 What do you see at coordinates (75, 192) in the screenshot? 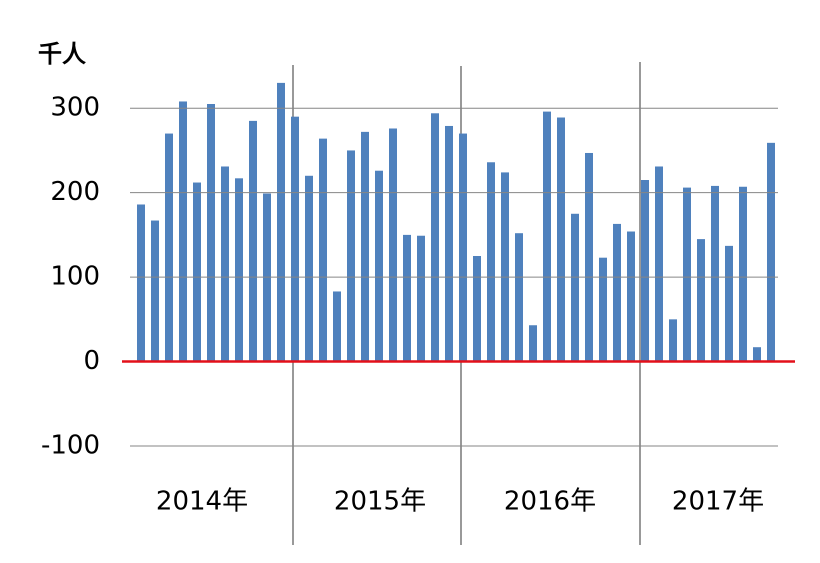
I see `y-tick-label: 200` at bounding box center [75, 192].